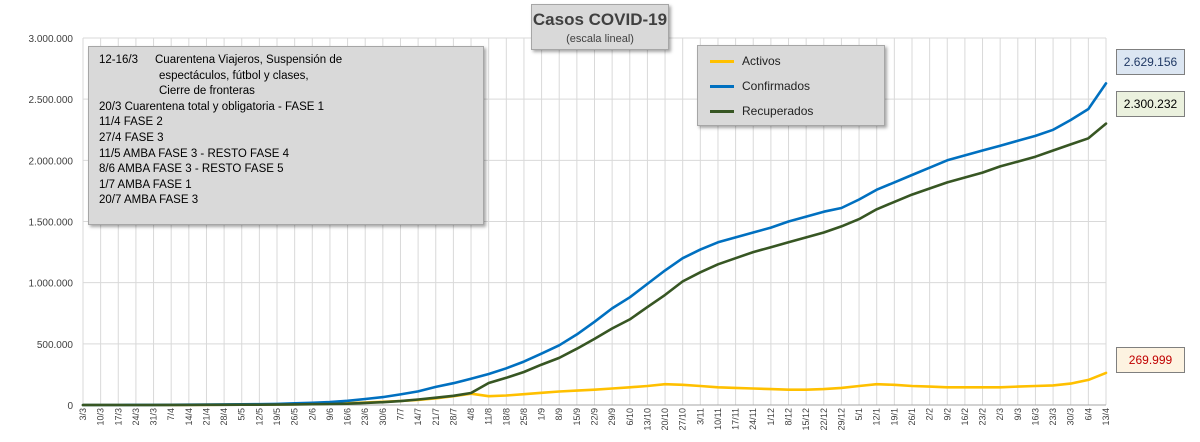  What do you see at coordinates (291, 139) in the screenshot?
I see `note-line: 27/4 FASE 3` at bounding box center [291, 139].